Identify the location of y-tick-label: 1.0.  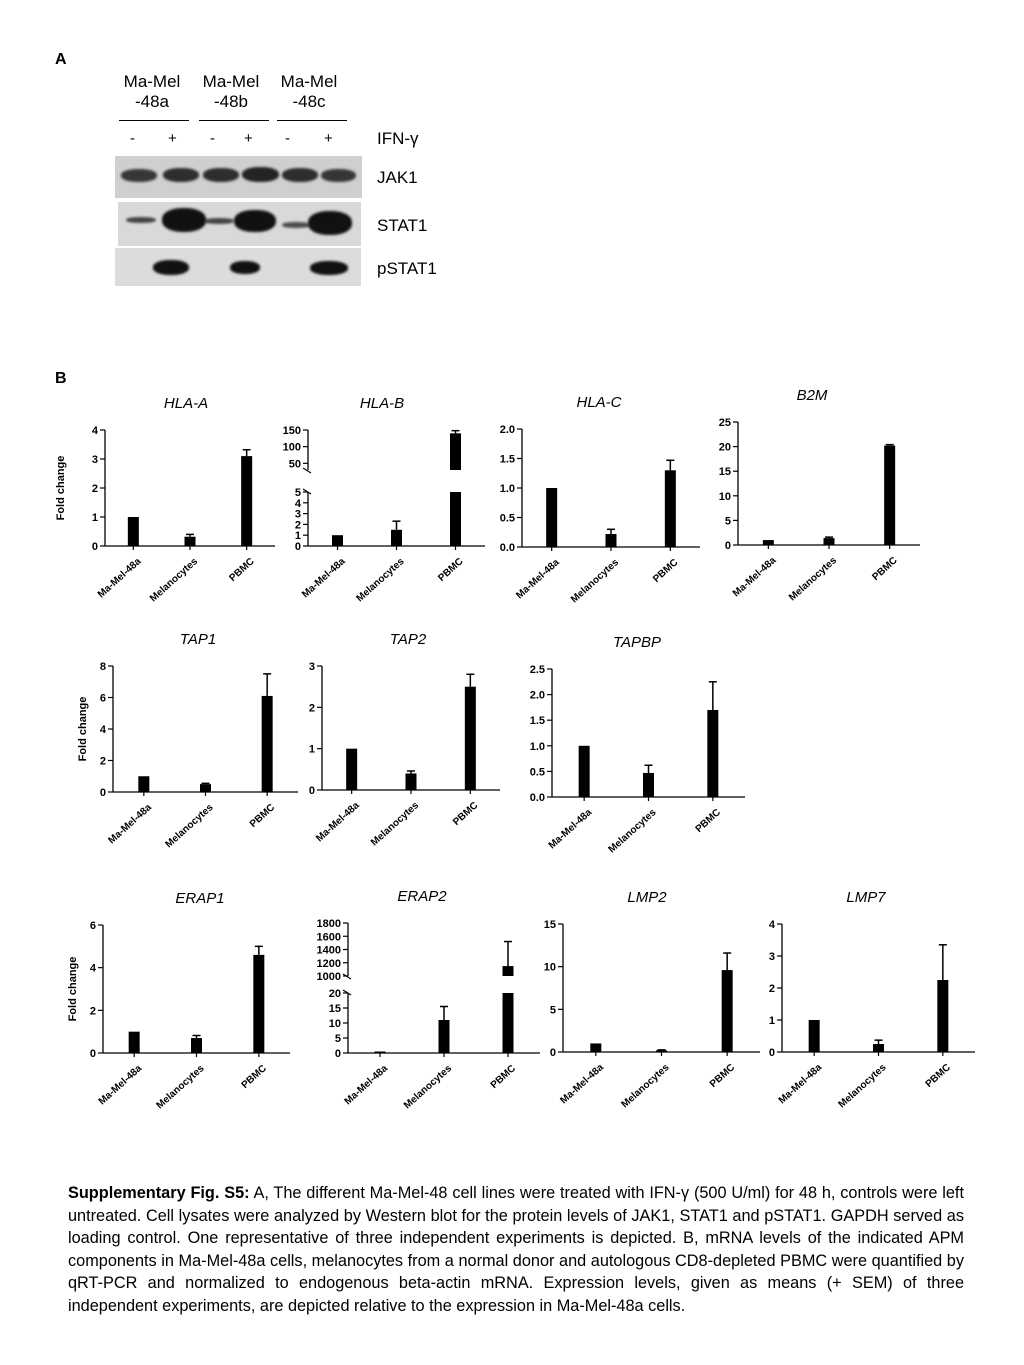
(537, 747).